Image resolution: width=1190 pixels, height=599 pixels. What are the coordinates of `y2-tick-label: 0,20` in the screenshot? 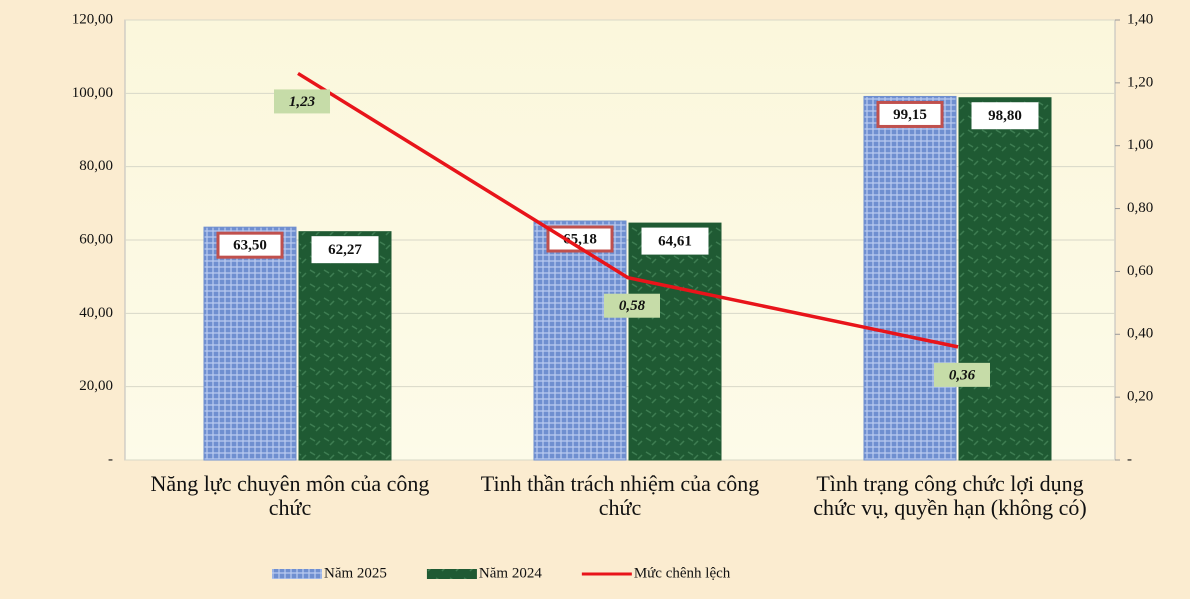 It's located at (1140, 397).